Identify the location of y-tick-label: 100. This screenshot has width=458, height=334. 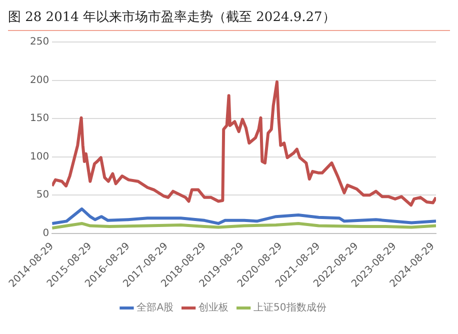
(40, 156).